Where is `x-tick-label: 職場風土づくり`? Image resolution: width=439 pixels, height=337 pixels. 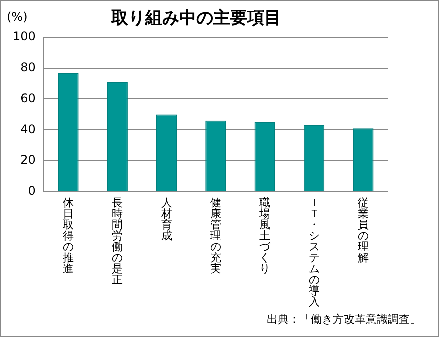
x-tick-label: 職場風土づくり is located at coordinates (265, 236).